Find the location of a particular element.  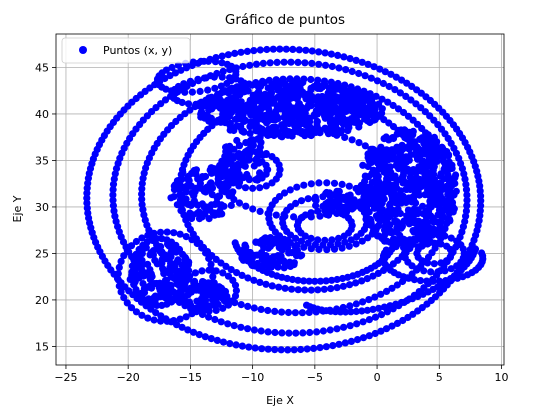

y-tick-label: 45 is located at coordinates (42, 67).